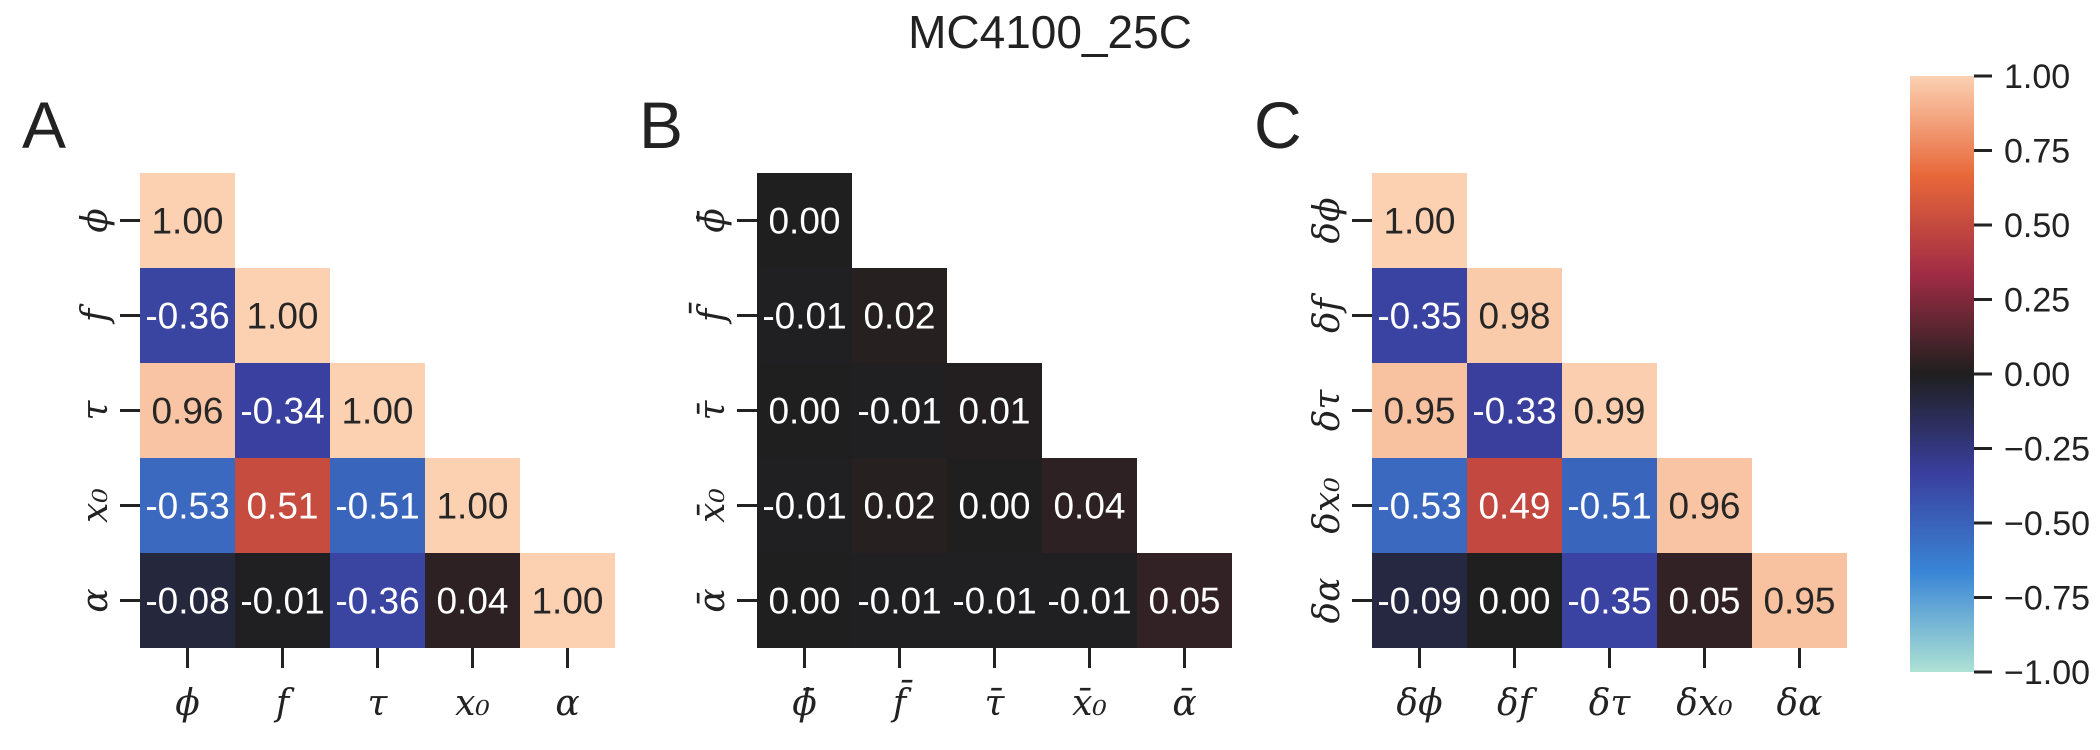 The image size is (2100, 750). I want to click on x-tick-label: δτ, so click(1610, 703).